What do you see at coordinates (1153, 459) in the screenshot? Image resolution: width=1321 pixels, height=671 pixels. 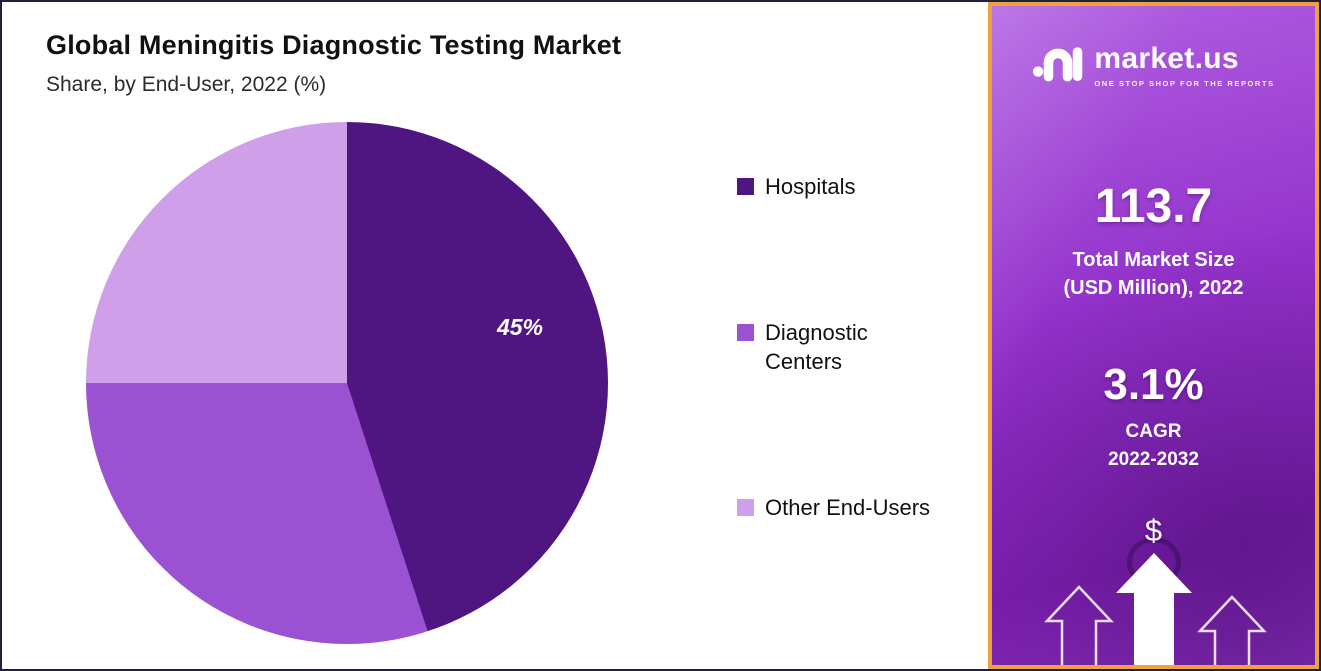 I see `cagr-label-line2: 2022-2032` at bounding box center [1153, 459].